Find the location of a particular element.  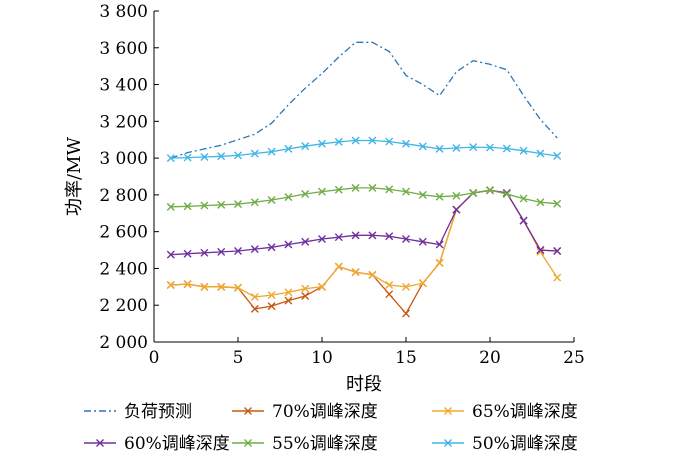

x-axis-ticks: 0 5 10 15 20 25 is located at coordinates (367, 352).